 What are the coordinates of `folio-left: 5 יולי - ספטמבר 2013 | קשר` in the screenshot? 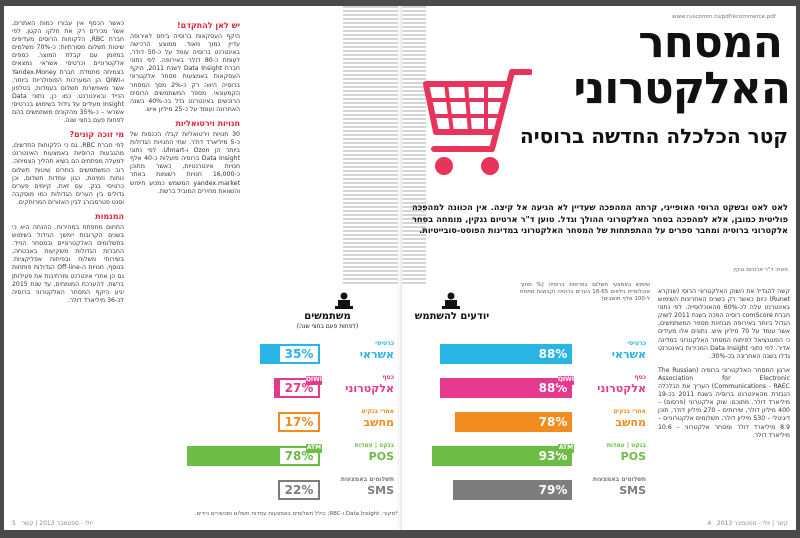 It's located at (52, 523).